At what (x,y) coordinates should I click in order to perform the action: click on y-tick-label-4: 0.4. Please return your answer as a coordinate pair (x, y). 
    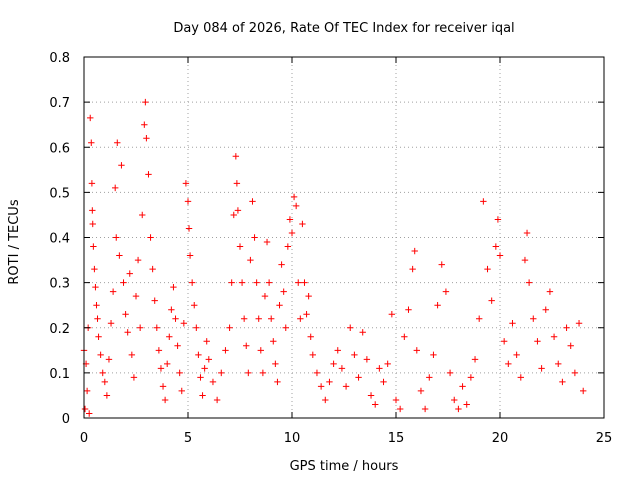
    Looking at the image, I should click on (59, 239).